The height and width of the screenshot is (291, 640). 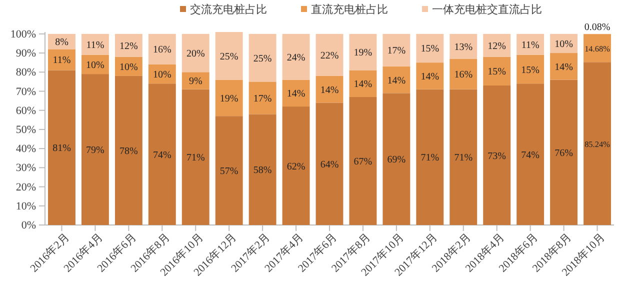 I want to click on data-label: 13%, so click(x=463, y=47).